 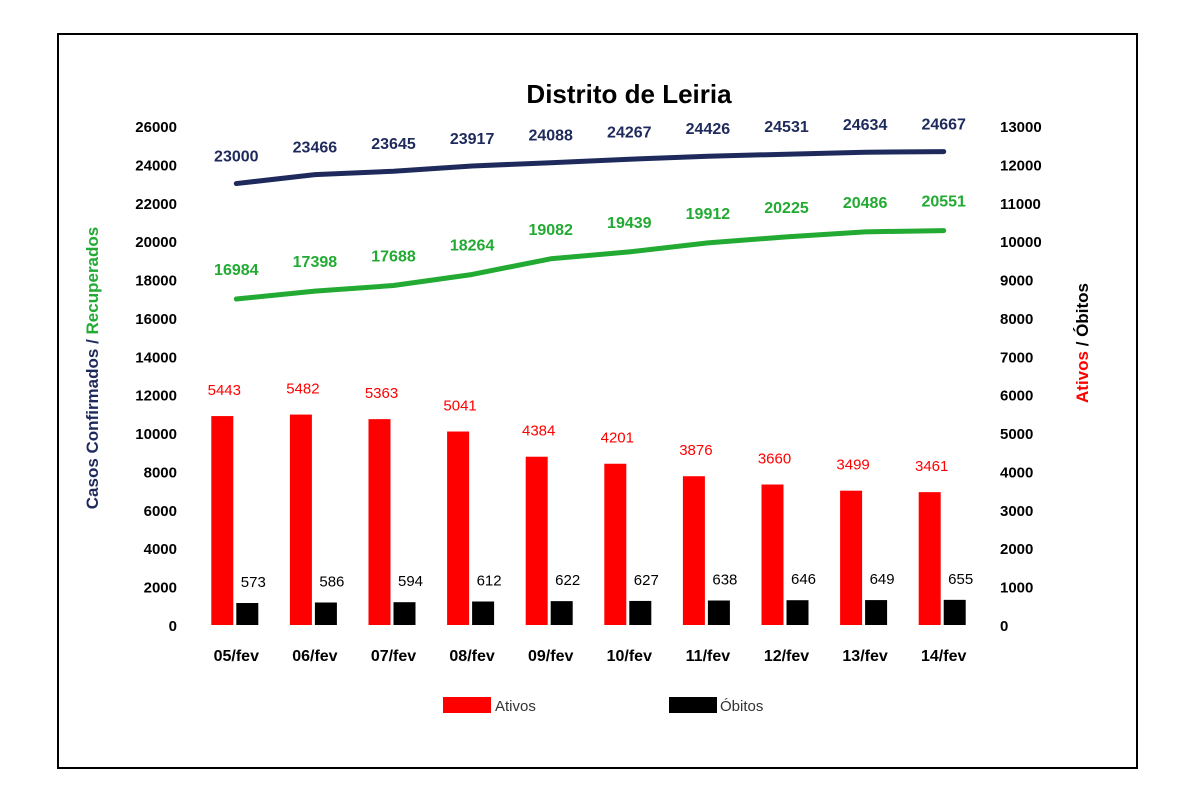 What do you see at coordinates (92, 281) in the screenshot?
I see `left-axis-title-part: Recuperados` at bounding box center [92, 281].